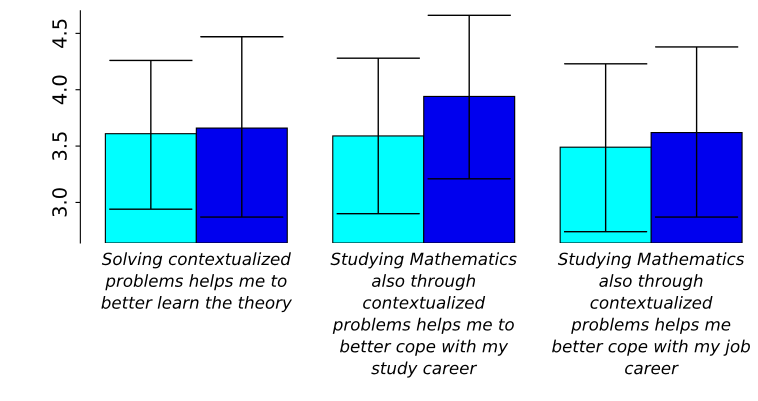 The width and height of the screenshot is (758, 401). What do you see at coordinates (651, 313) in the screenshot?
I see `x-tick-label: Studying Mathematics also through contextualized problems helps me better cope with my job career` at bounding box center [651, 313].